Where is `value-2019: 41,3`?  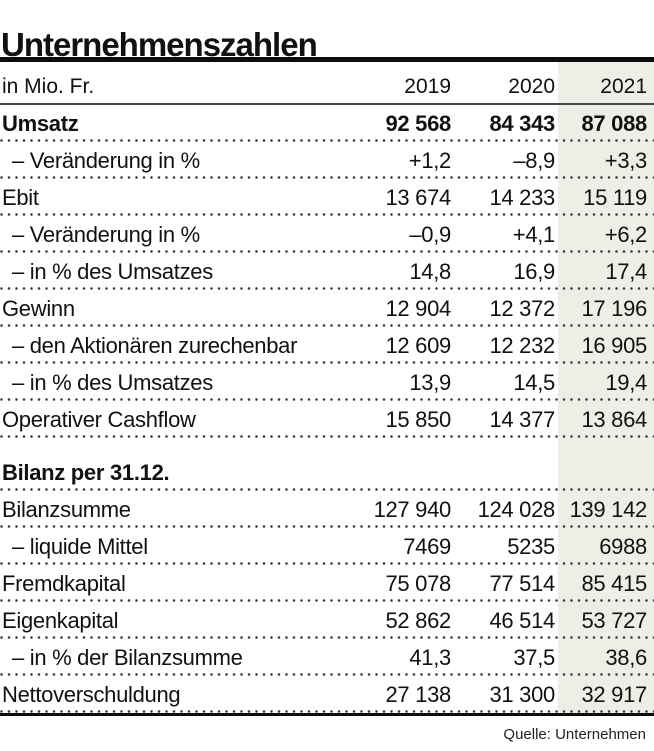
value-2019: 41,3 is located at coordinates (430, 657).